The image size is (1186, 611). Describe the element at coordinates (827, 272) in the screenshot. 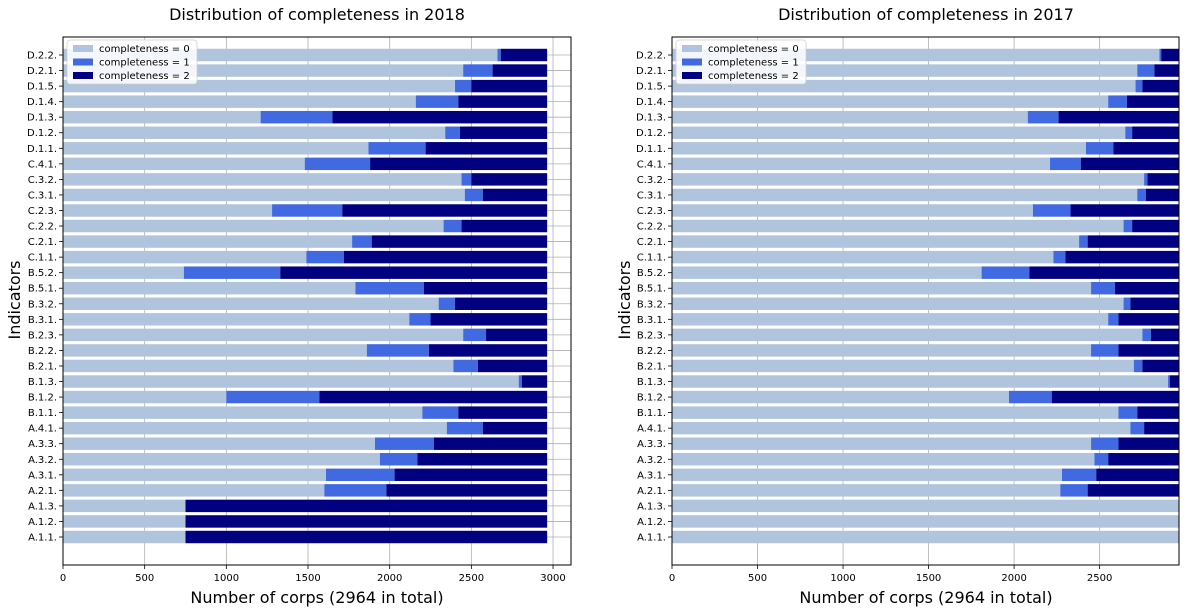

I see `bar-B-5-2-c0` at that location.